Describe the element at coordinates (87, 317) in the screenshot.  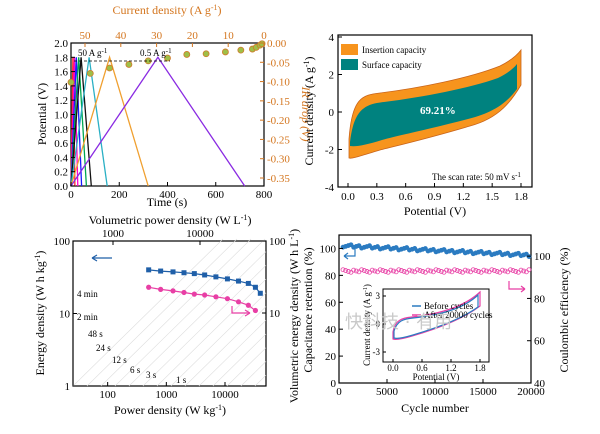
I see `time-label: 2 min` at that location.